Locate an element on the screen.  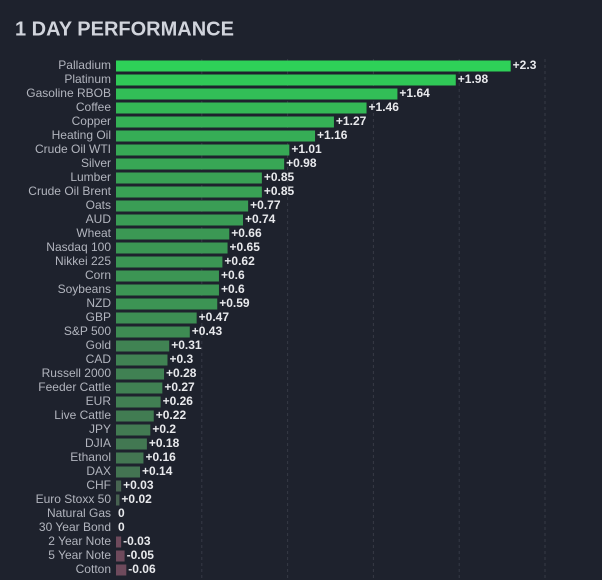
value-label: +0.28 is located at coordinates (181, 373).